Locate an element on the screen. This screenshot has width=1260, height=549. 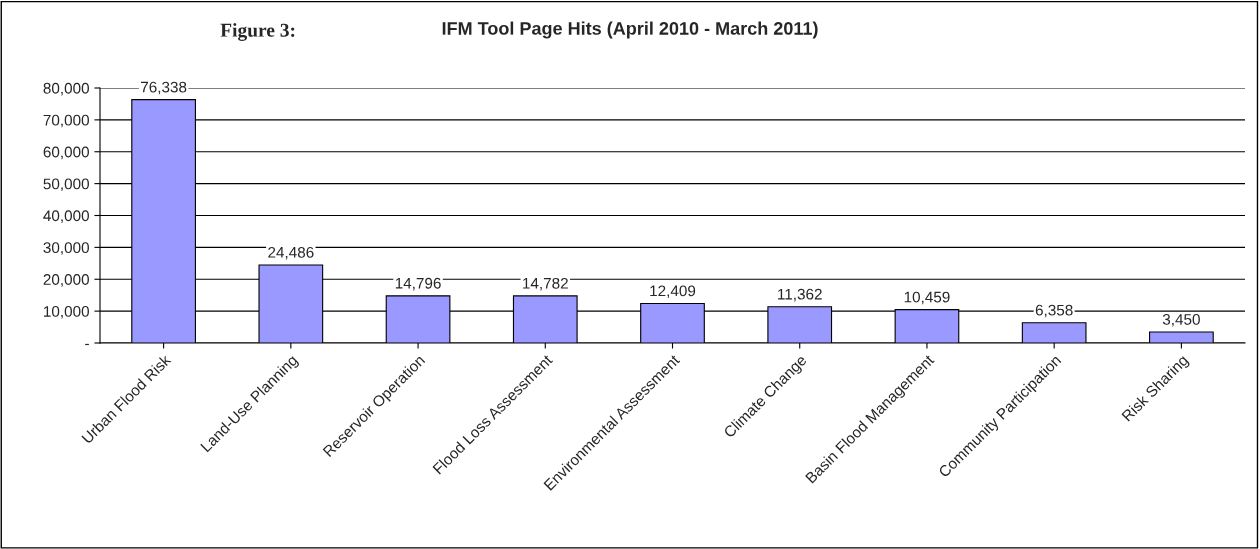
y-tick-label: 40,000 is located at coordinates (66, 216).